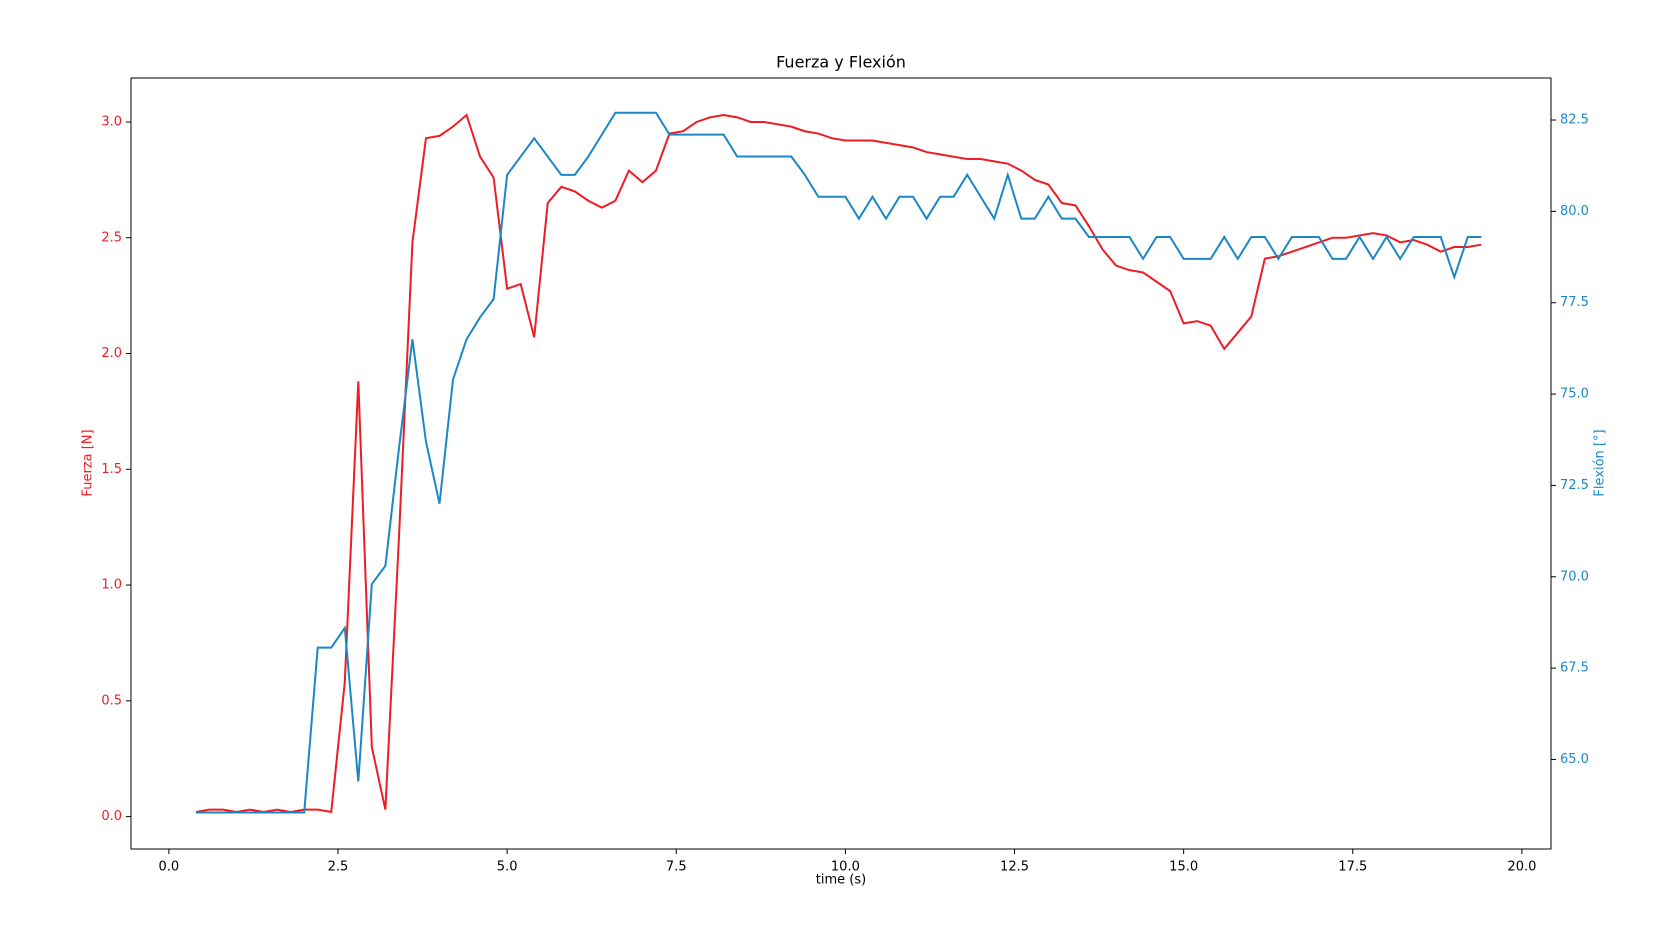 The image size is (1680, 942). What do you see at coordinates (507, 867) in the screenshot?
I see `x-tick-label: 5.0` at bounding box center [507, 867].